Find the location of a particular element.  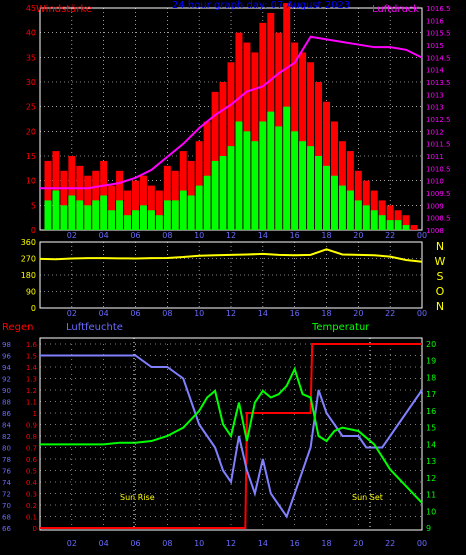

pressure-tick-label: 1014 is located at coordinates (435, 71).